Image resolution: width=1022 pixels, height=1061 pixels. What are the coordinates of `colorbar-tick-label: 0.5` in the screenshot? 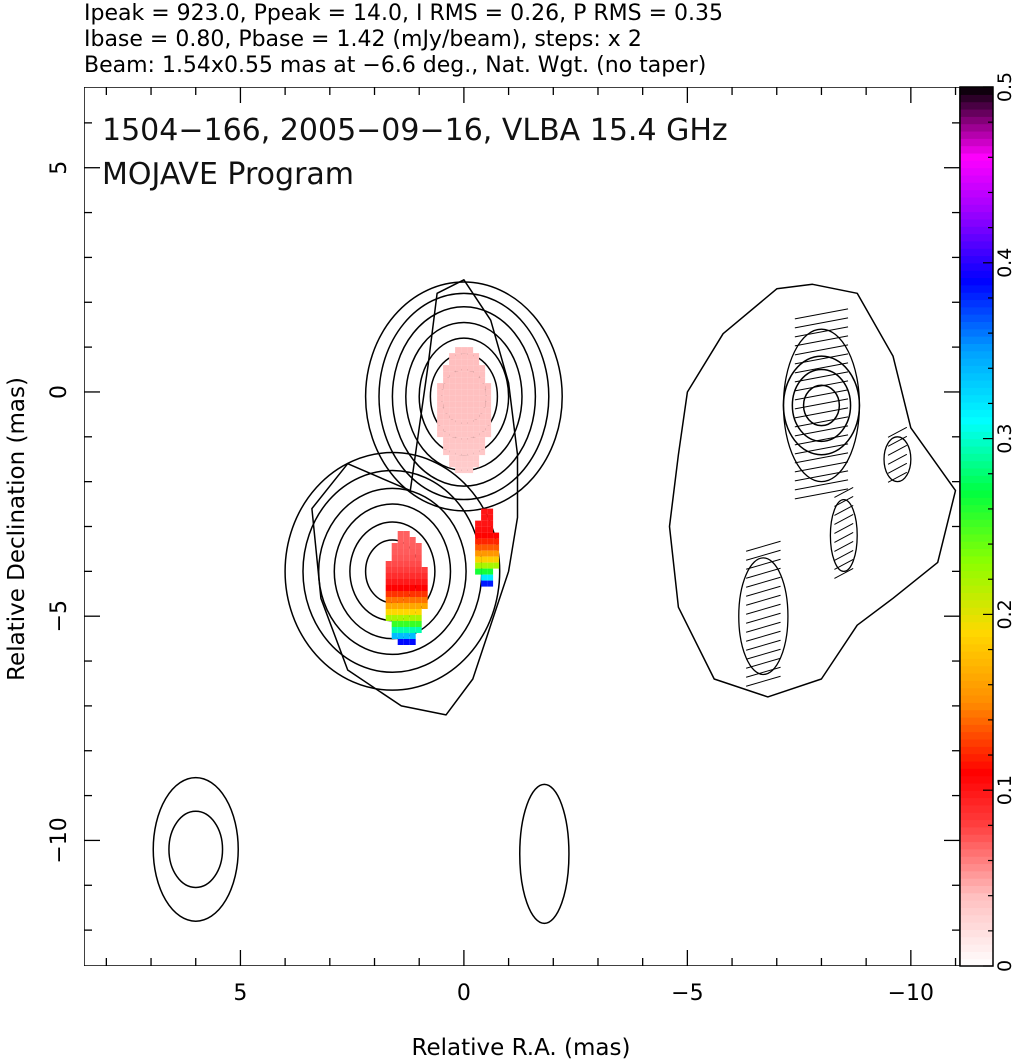 It's located at (1005, 87).